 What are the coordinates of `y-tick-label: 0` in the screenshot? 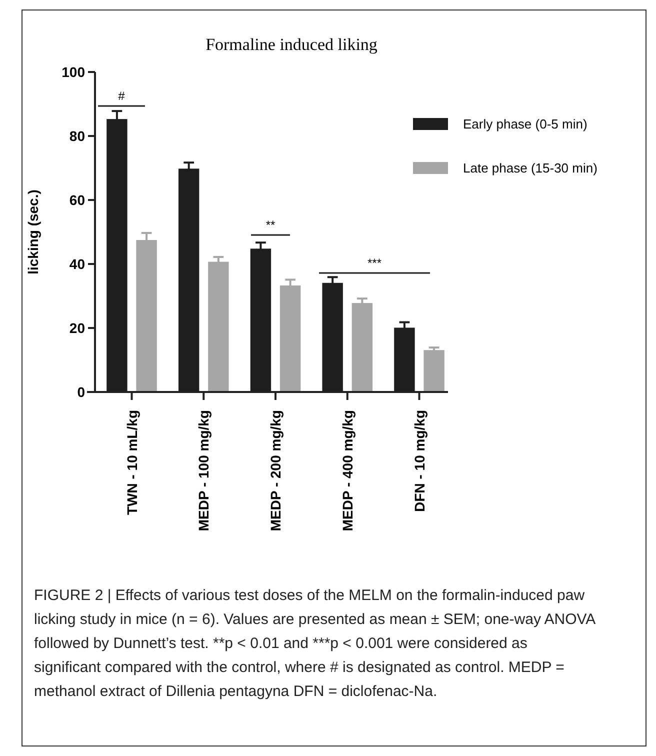 It's located at (81, 392).